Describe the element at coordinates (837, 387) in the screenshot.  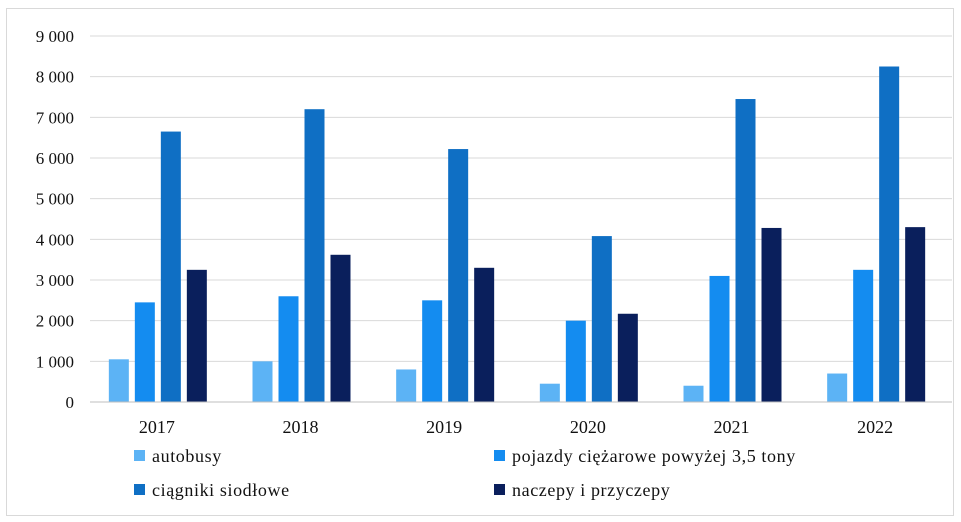
I see `bar-autobusy-2022` at that location.